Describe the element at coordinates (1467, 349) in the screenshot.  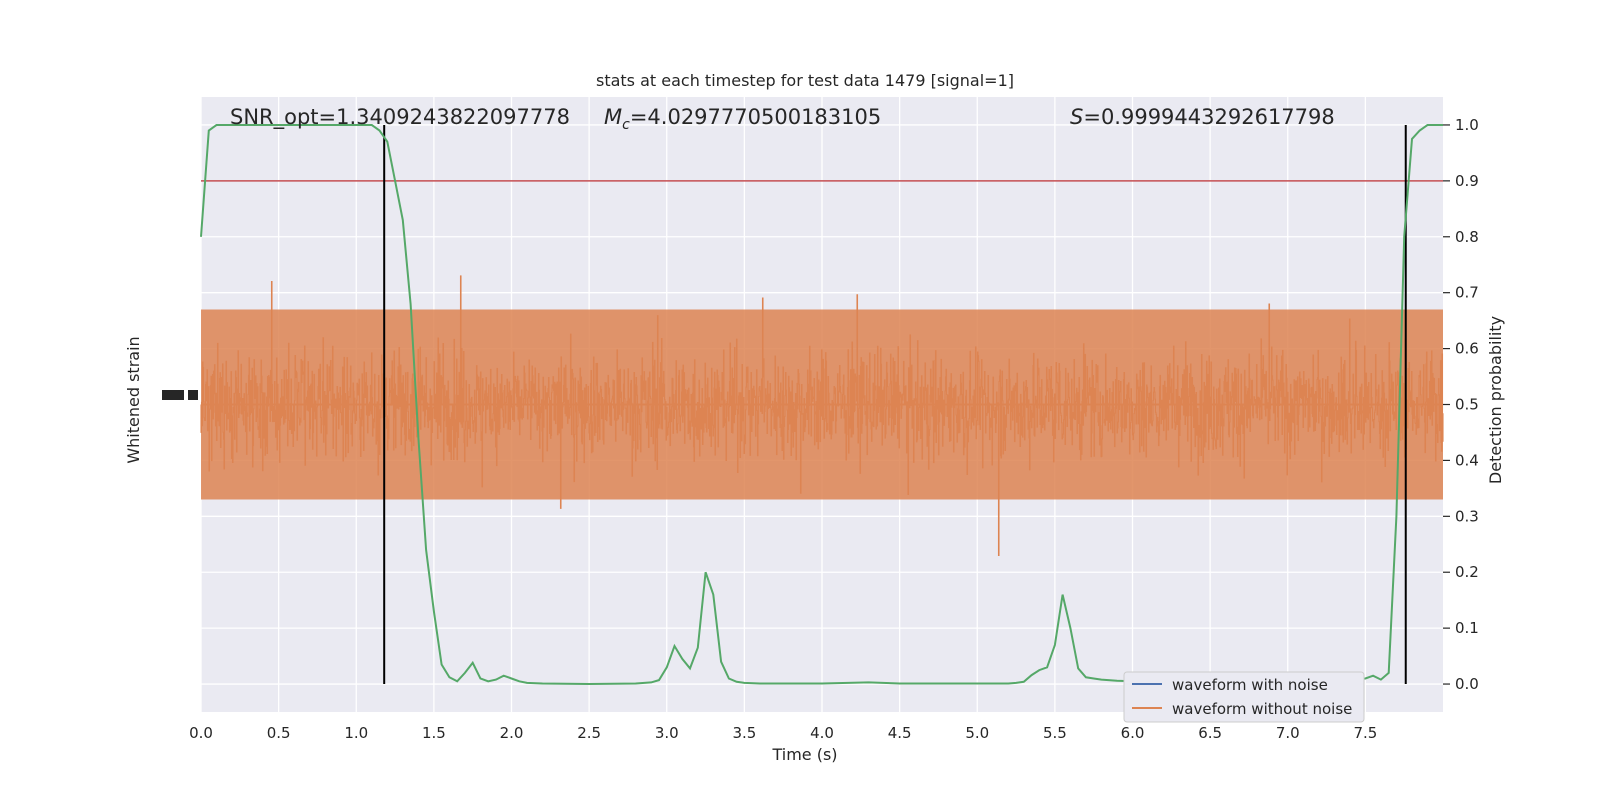
I see `y-tick-label: 0.6` at that location.